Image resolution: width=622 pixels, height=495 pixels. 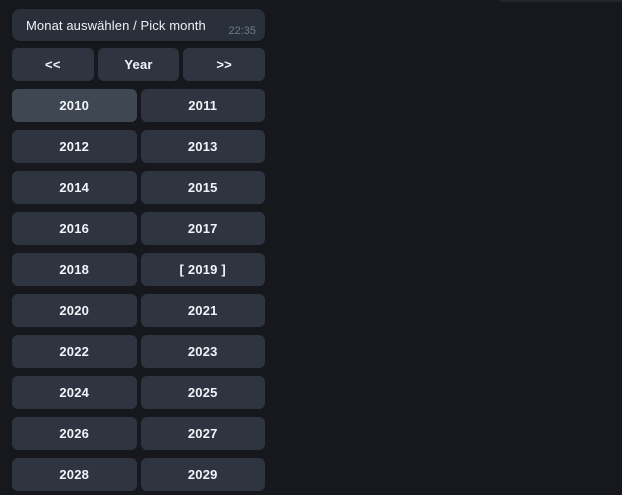 What do you see at coordinates (74, 187) in the screenshot?
I see `year-button: 2014` at bounding box center [74, 187].